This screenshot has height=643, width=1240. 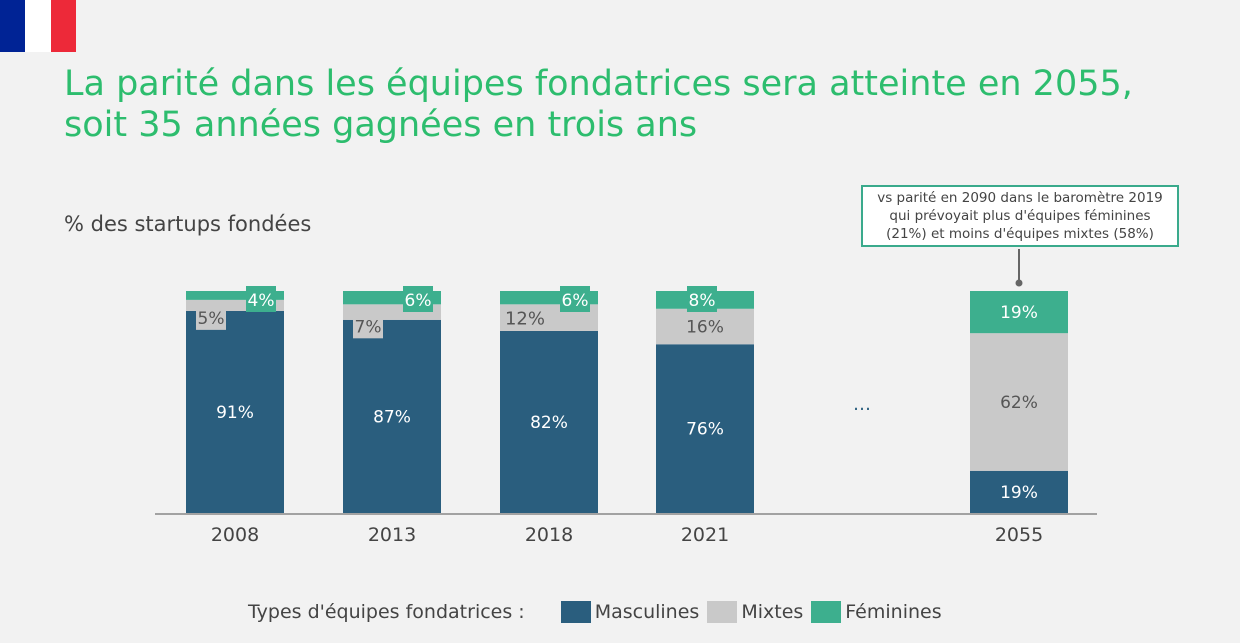 I want to click on data-label-2008: 91%, so click(x=235, y=413).